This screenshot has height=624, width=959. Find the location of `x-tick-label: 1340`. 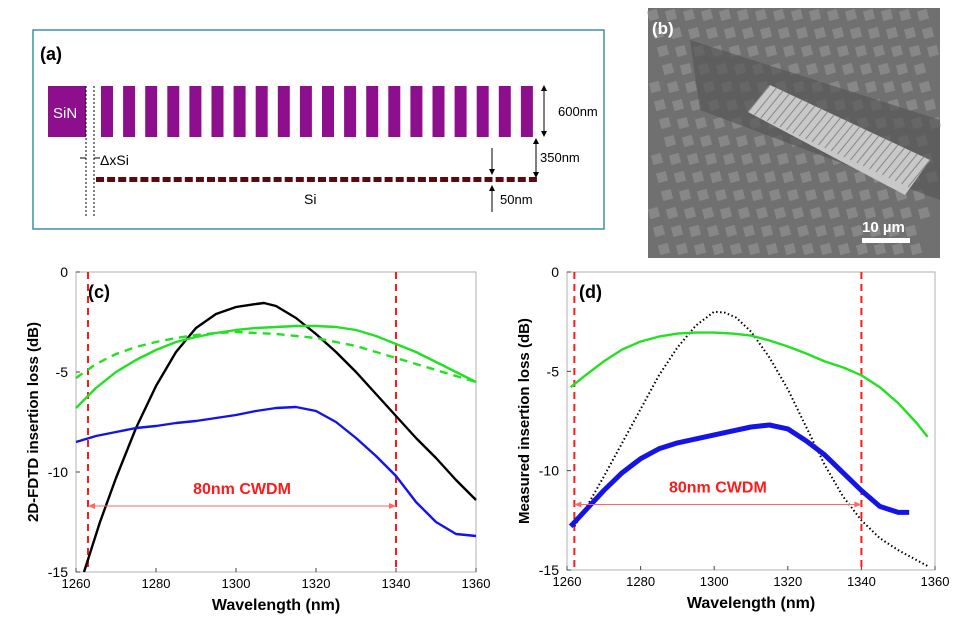

x-tick-label: 1340 is located at coordinates (861, 581).